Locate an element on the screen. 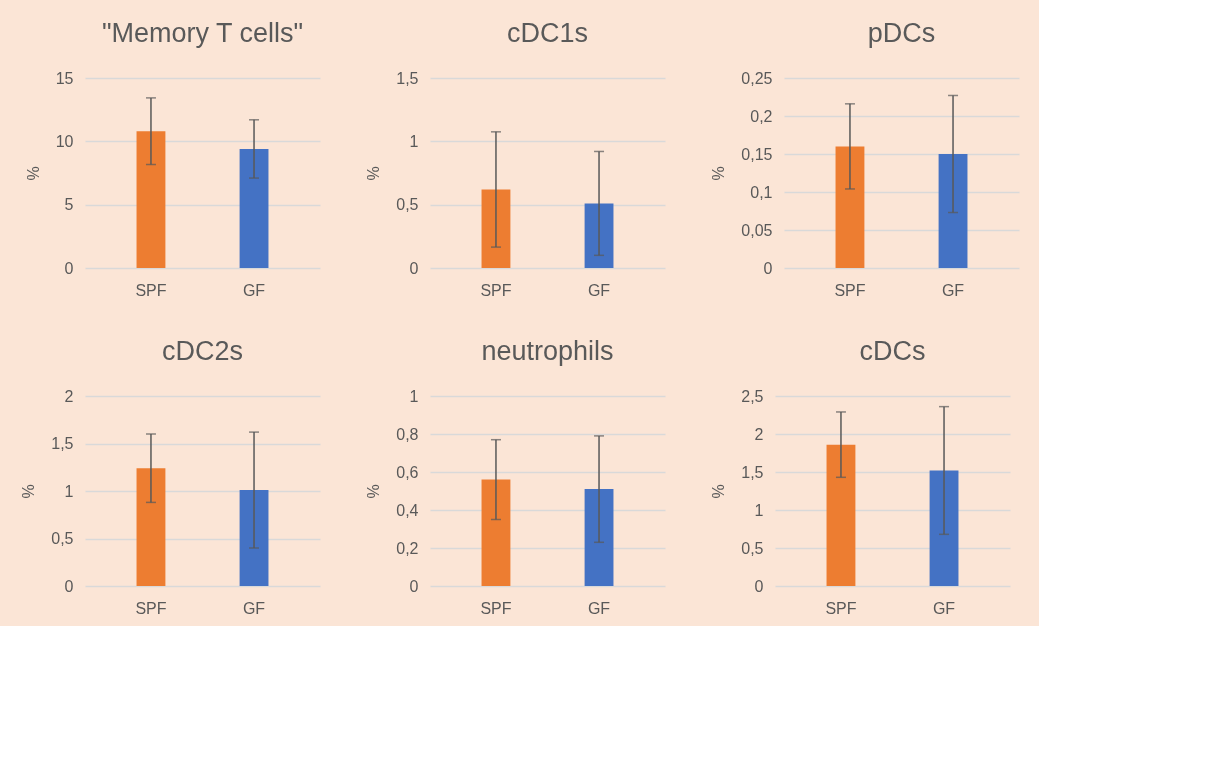 This screenshot has height=758, width=1206. chart-title: neutrophils is located at coordinates (547, 351).